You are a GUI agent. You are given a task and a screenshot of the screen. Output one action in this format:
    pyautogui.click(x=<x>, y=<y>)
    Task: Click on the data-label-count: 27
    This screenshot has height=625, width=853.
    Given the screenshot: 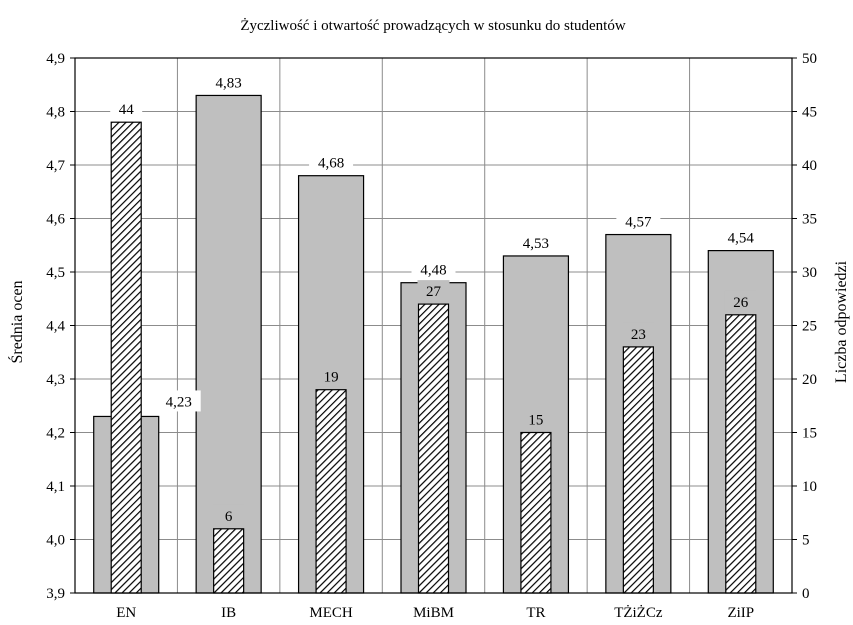 What is the action you would take?
    pyautogui.click(x=434, y=292)
    